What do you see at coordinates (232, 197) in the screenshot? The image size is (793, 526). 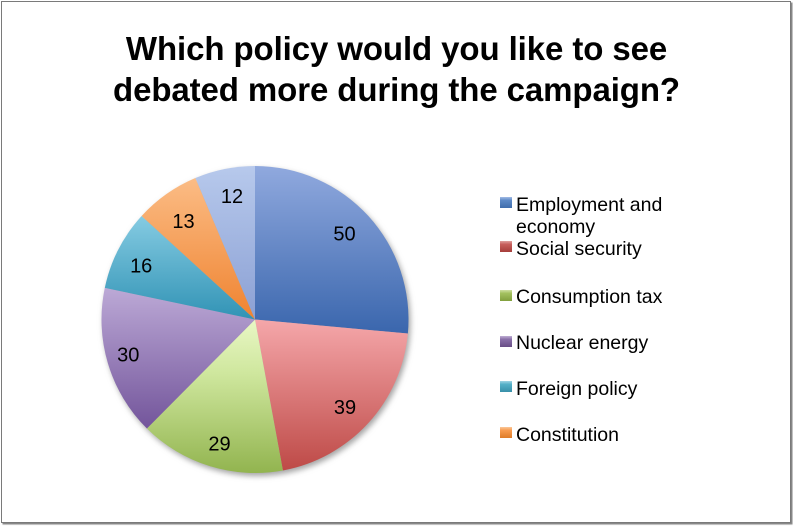 I see `svg-text: 12` at bounding box center [232, 197].